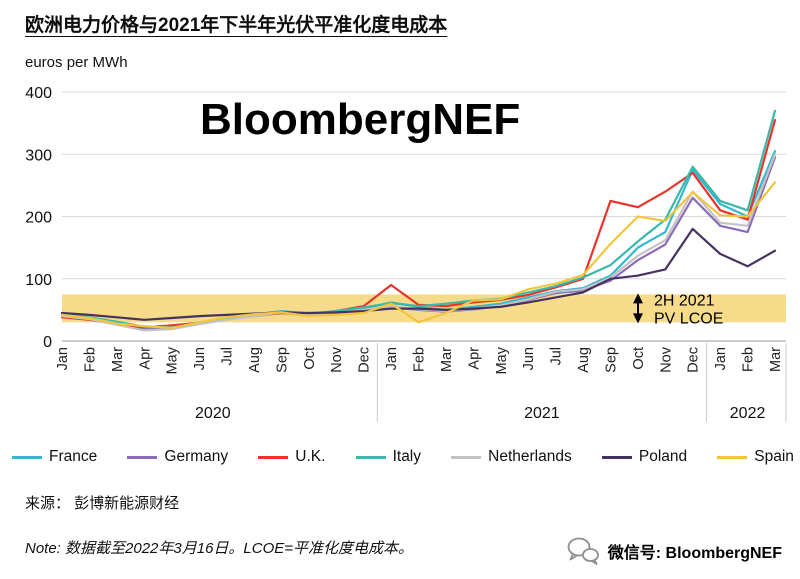 This screenshot has height=579, width=800. I want to click on source-line: 来源： 彭博新能源财经, so click(102, 503).